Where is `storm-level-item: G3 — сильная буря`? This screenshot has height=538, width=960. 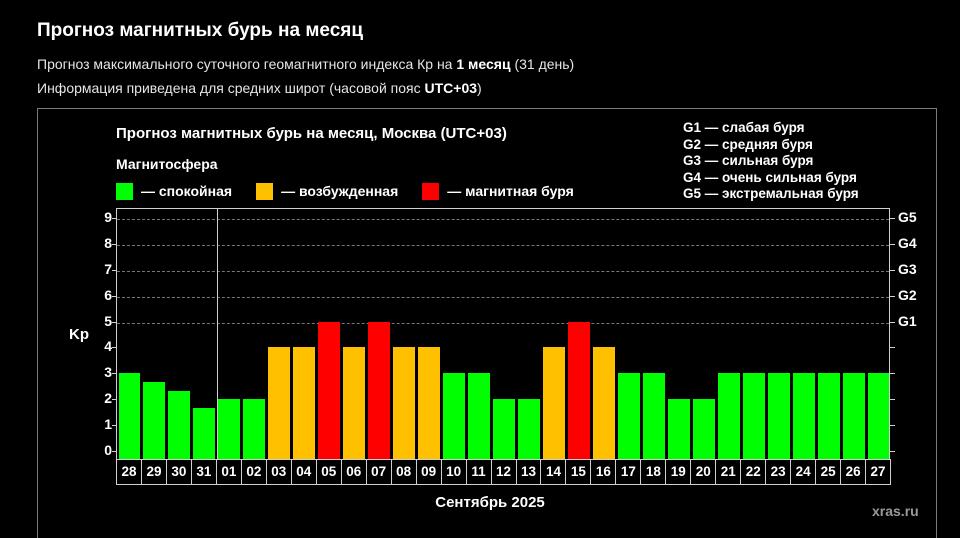 storm-level-item: G3 — сильная буря is located at coordinates (748, 161).